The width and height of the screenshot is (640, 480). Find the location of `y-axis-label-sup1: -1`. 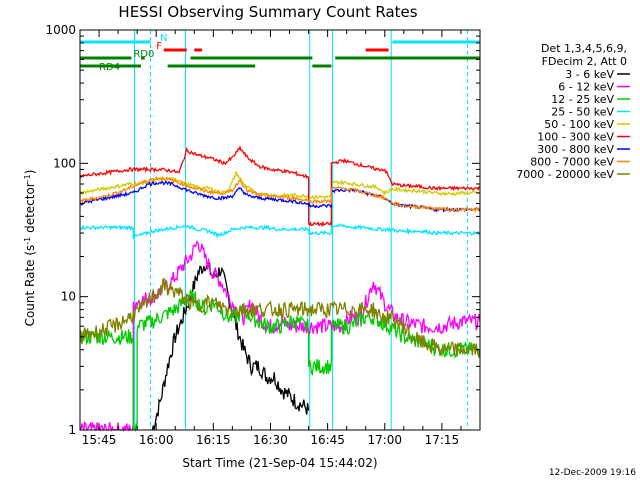

y-axis-label-sup1: -1 is located at coordinates (27, 241).